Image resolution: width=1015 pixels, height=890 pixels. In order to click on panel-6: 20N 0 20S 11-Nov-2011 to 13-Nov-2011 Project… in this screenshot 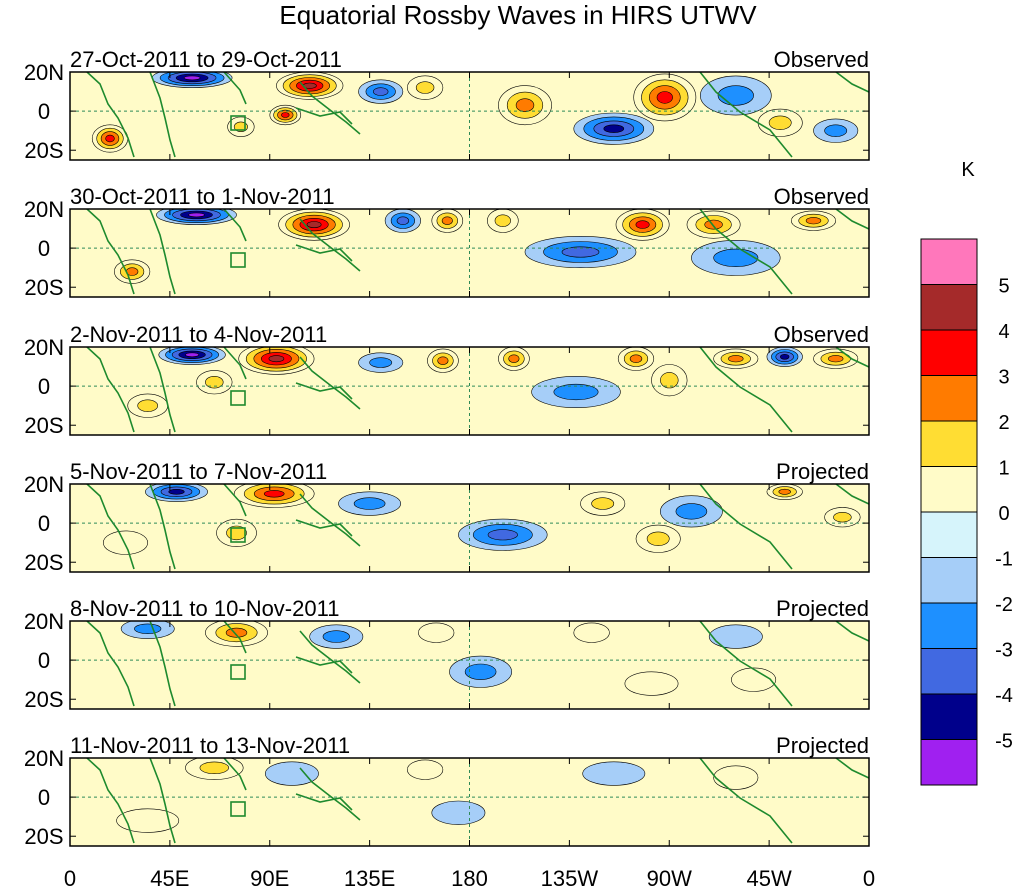, I will do `click(447, 791)`.